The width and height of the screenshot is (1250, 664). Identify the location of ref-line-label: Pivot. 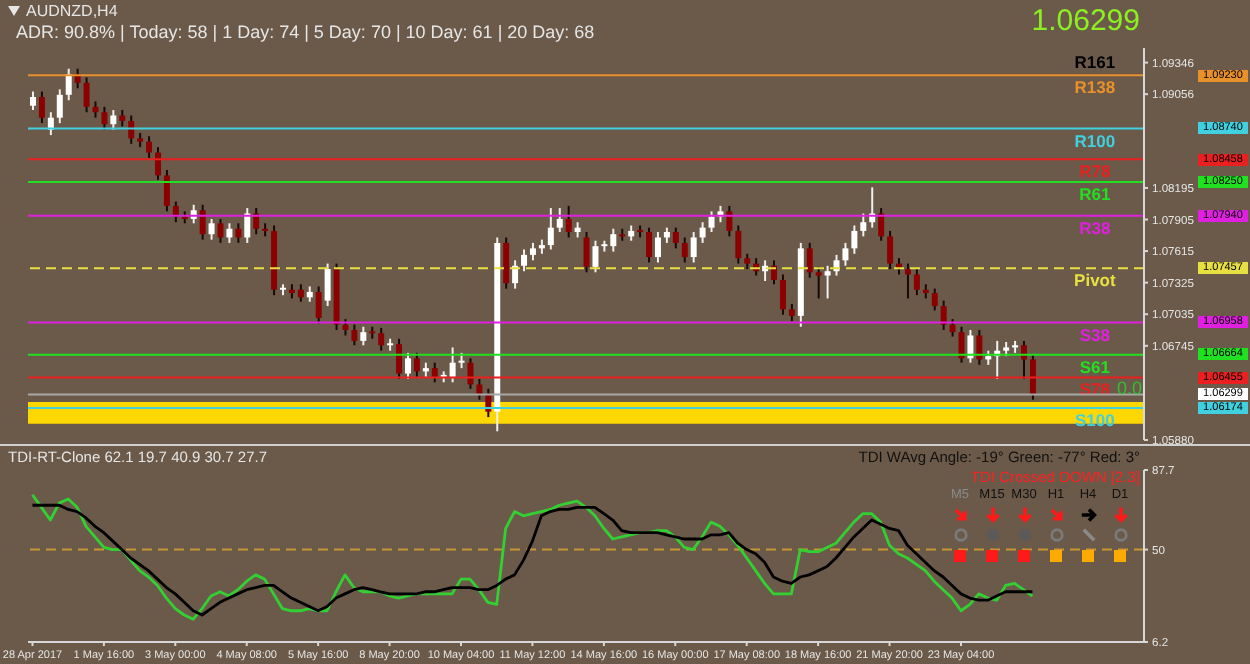
(1095, 280).